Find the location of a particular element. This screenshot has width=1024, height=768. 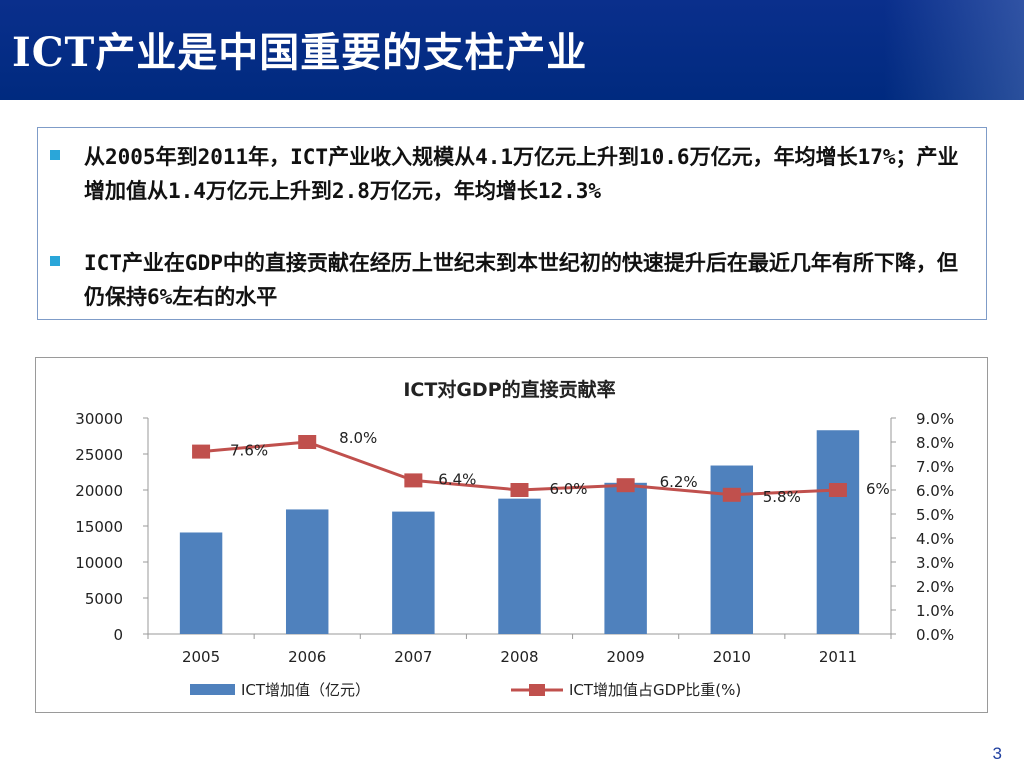

data-label: 6.4% is located at coordinates (457, 479).